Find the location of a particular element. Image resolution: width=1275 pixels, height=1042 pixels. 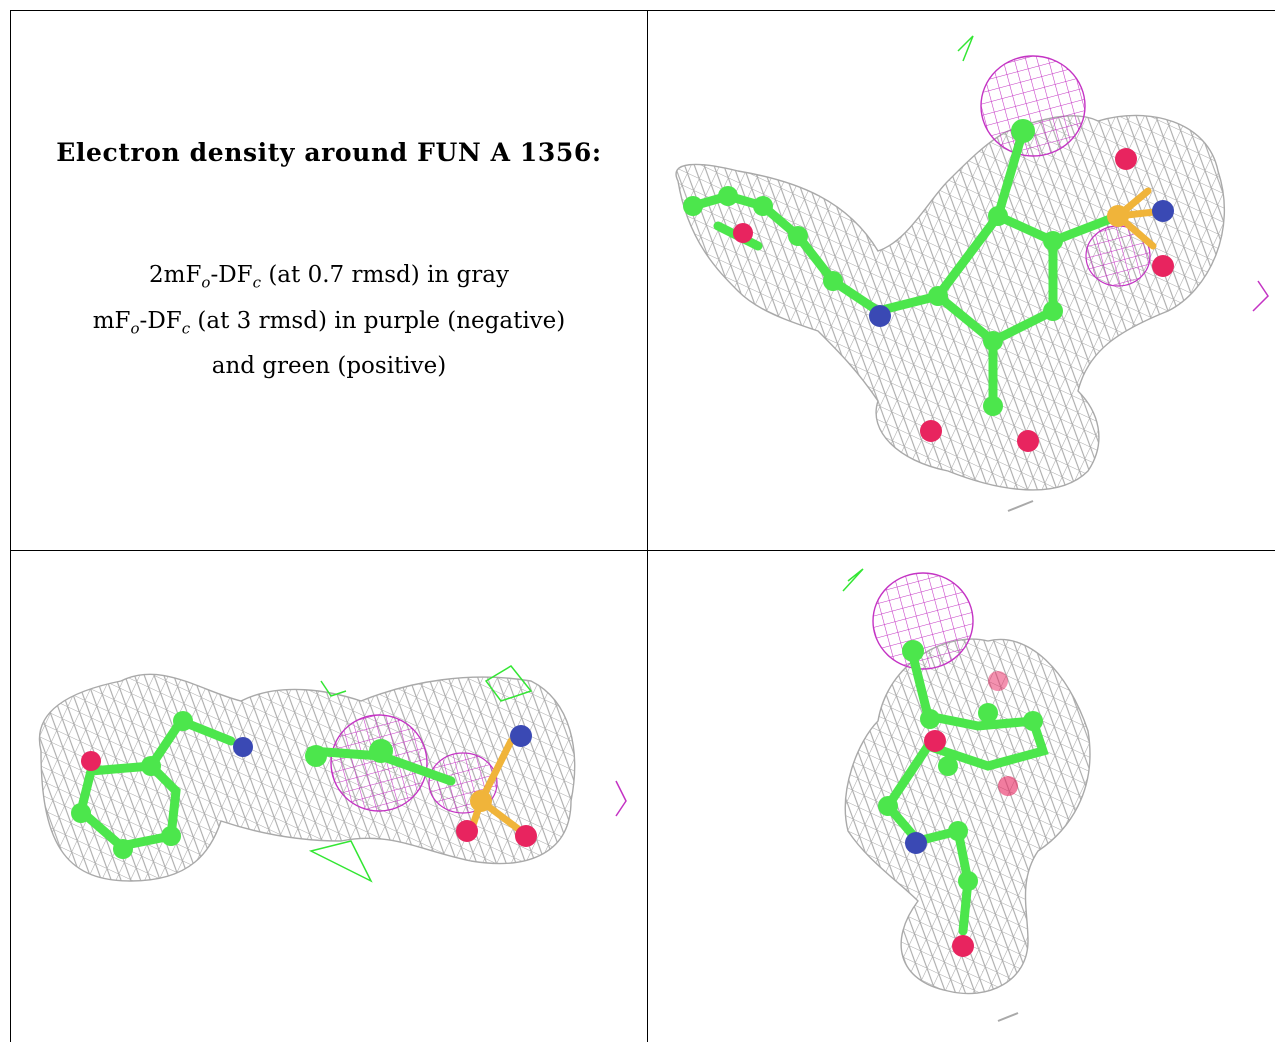

center-divider is located at coordinates (647, 526).